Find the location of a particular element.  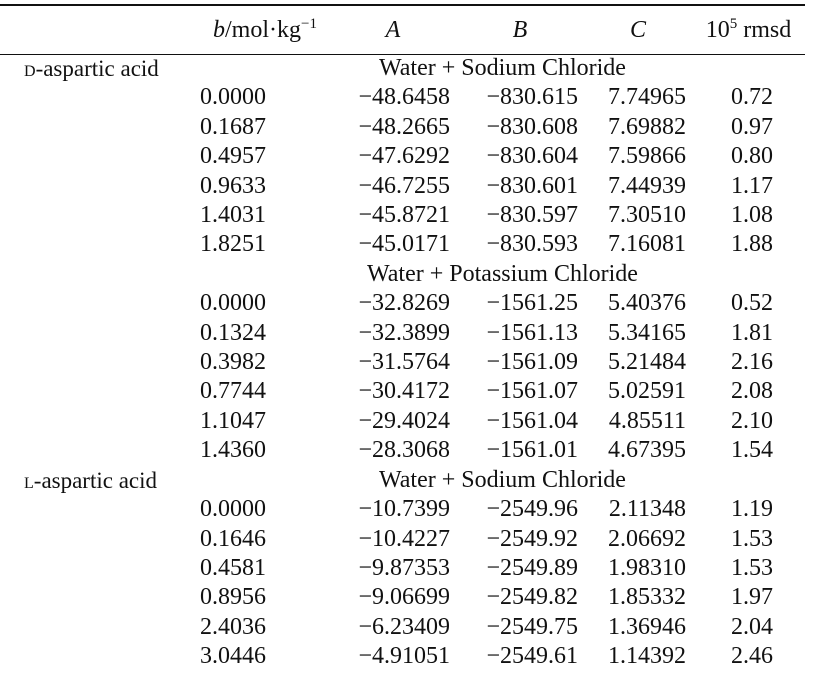

coeff-a-cell: −10.7399 is located at coordinates (404, 509).